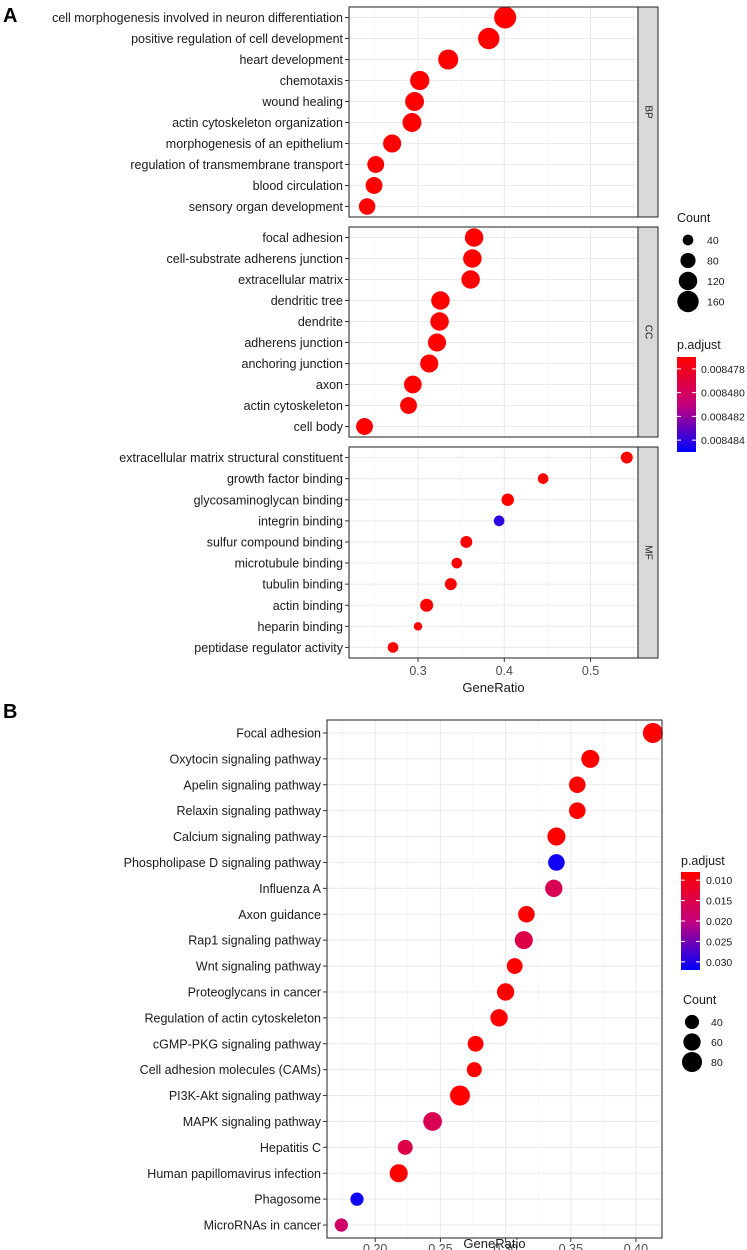 This screenshot has height=1250, width=747. What do you see at coordinates (248, 811) in the screenshot?
I see `y-tick-label: Relaxin signaling pathway` at bounding box center [248, 811].